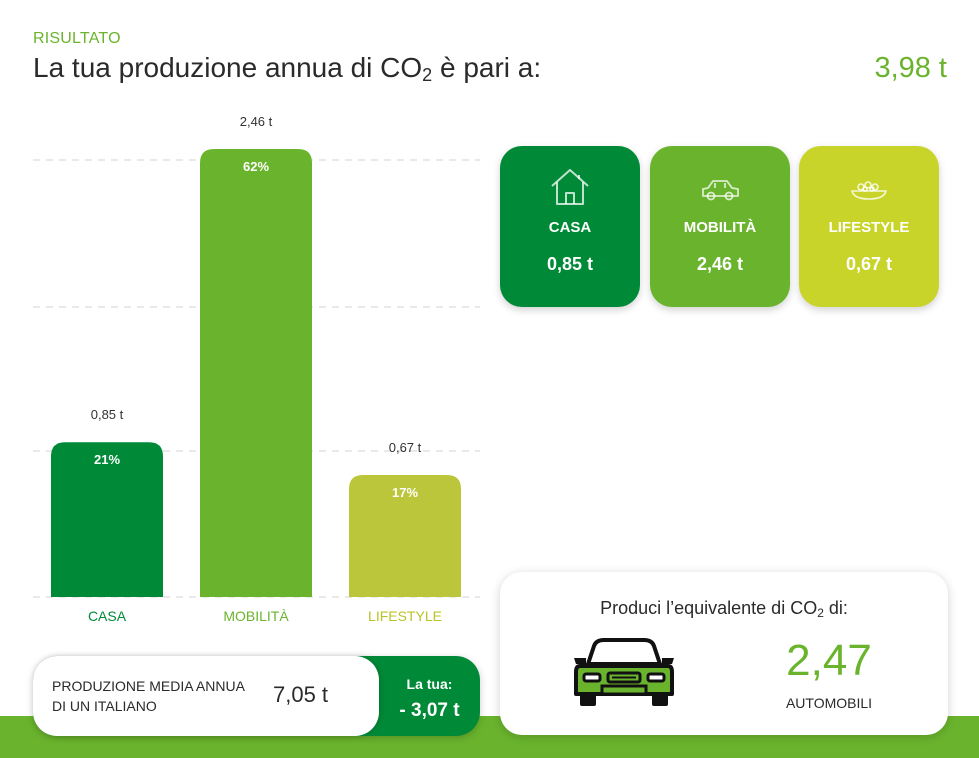 Image resolution: width=979 pixels, height=758 pixels. What do you see at coordinates (256, 616) in the screenshot?
I see `category-tick-label: MOBILITÀ` at bounding box center [256, 616].